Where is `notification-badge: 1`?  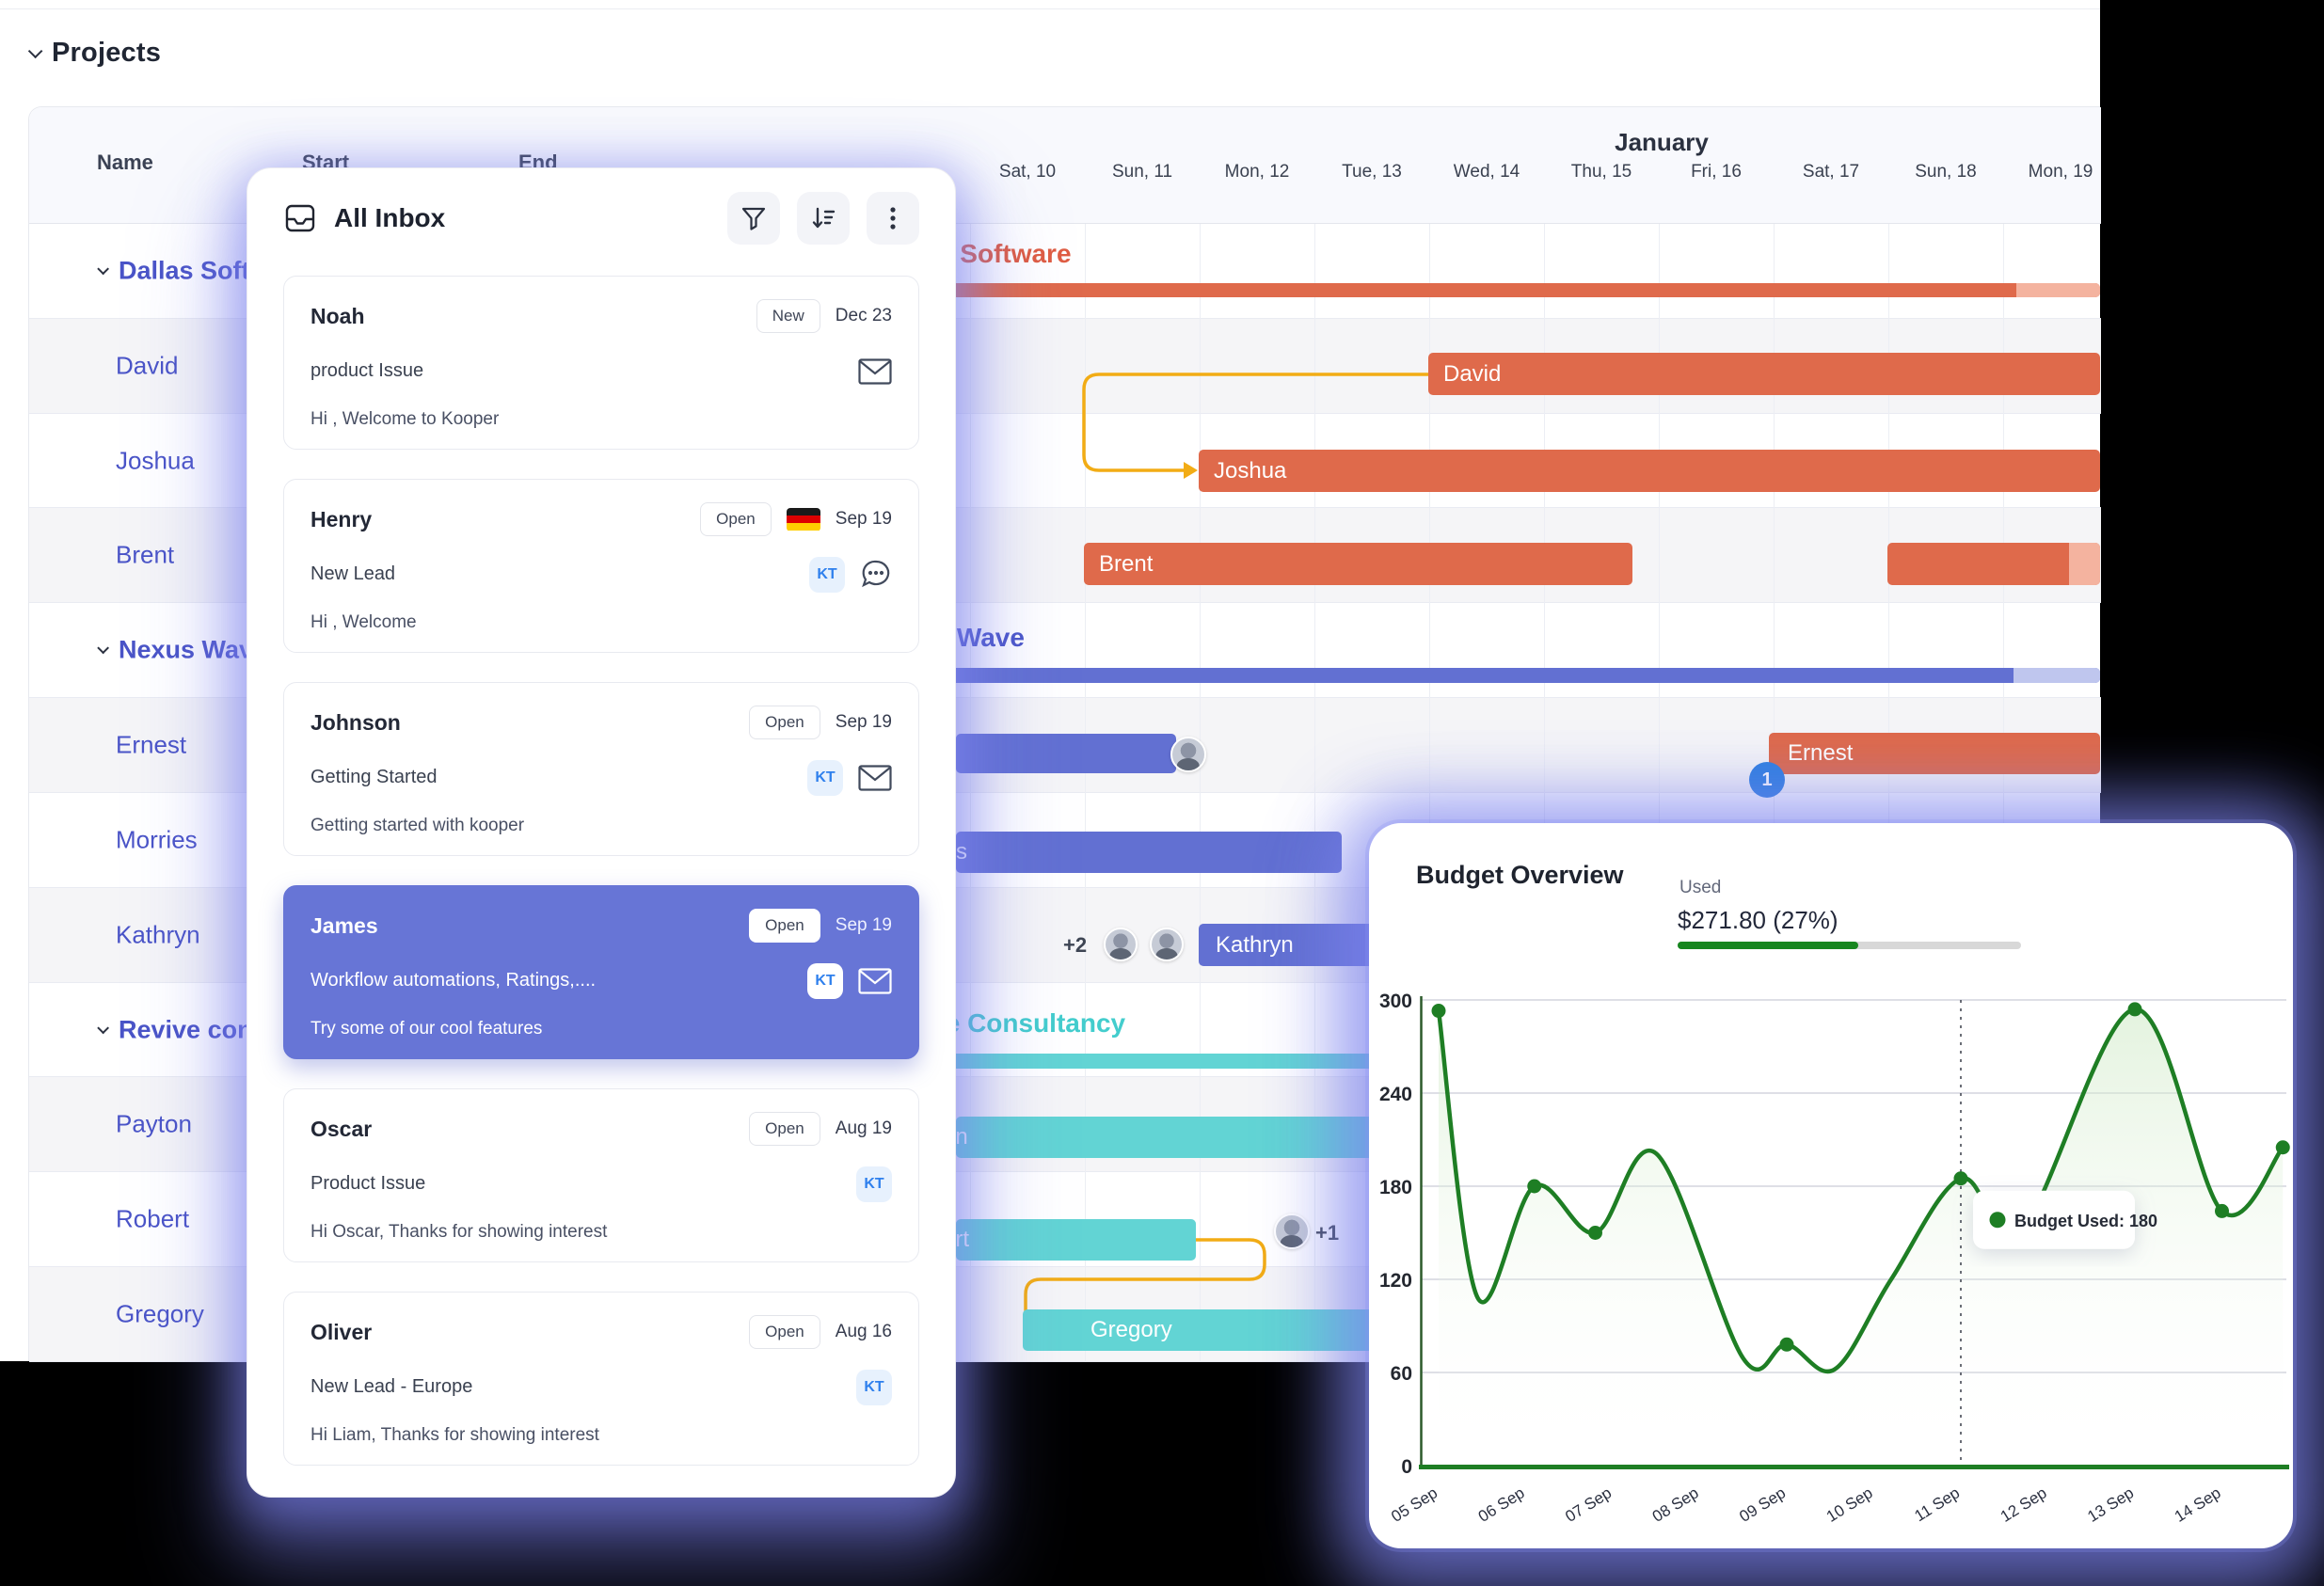 notification-badge: 1 is located at coordinates (1767, 780).